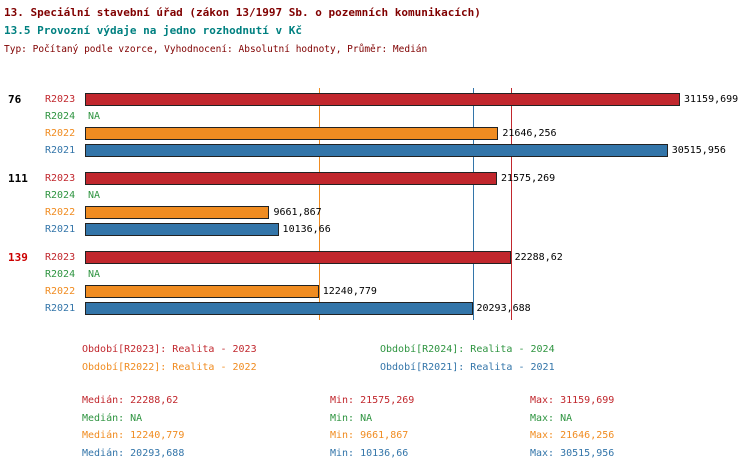  What do you see at coordinates (511, 204) in the screenshot?
I see `median-line-r2023` at bounding box center [511, 204].